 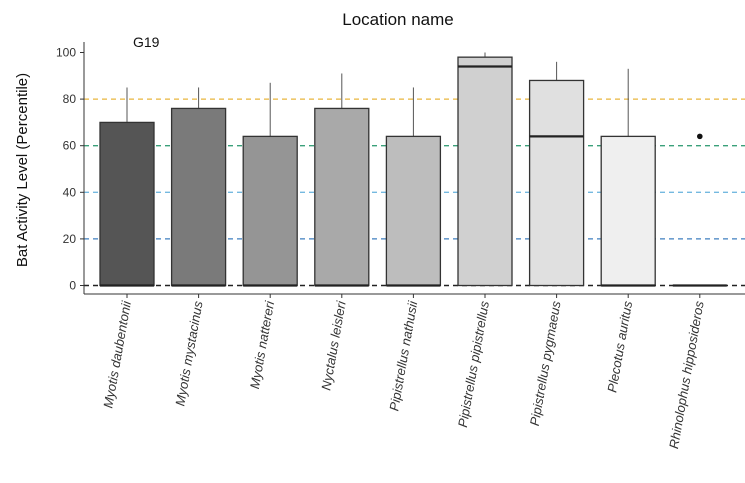 What do you see at coordinates (473, 363) in the screenshot?
I see `x-tick-label: Pipistrellus pipistrellus` at bounding box center [473, 363].